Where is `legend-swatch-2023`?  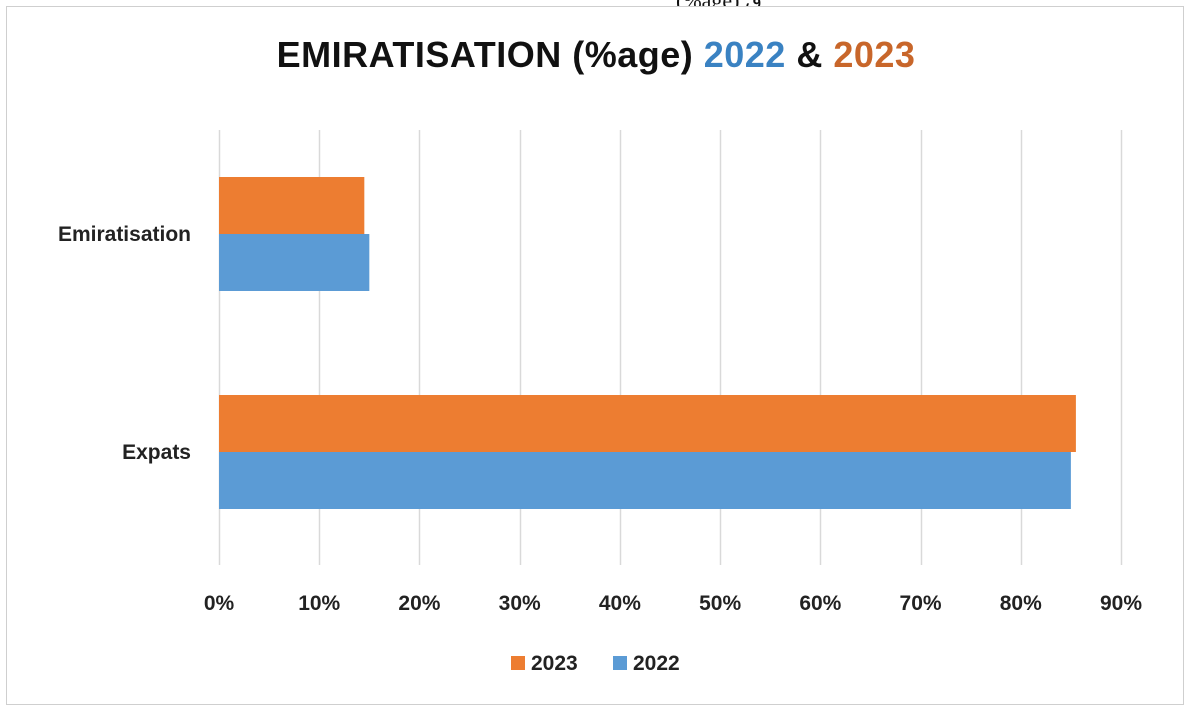 legend-swatch-2023 is located at coordinates (518, 663).